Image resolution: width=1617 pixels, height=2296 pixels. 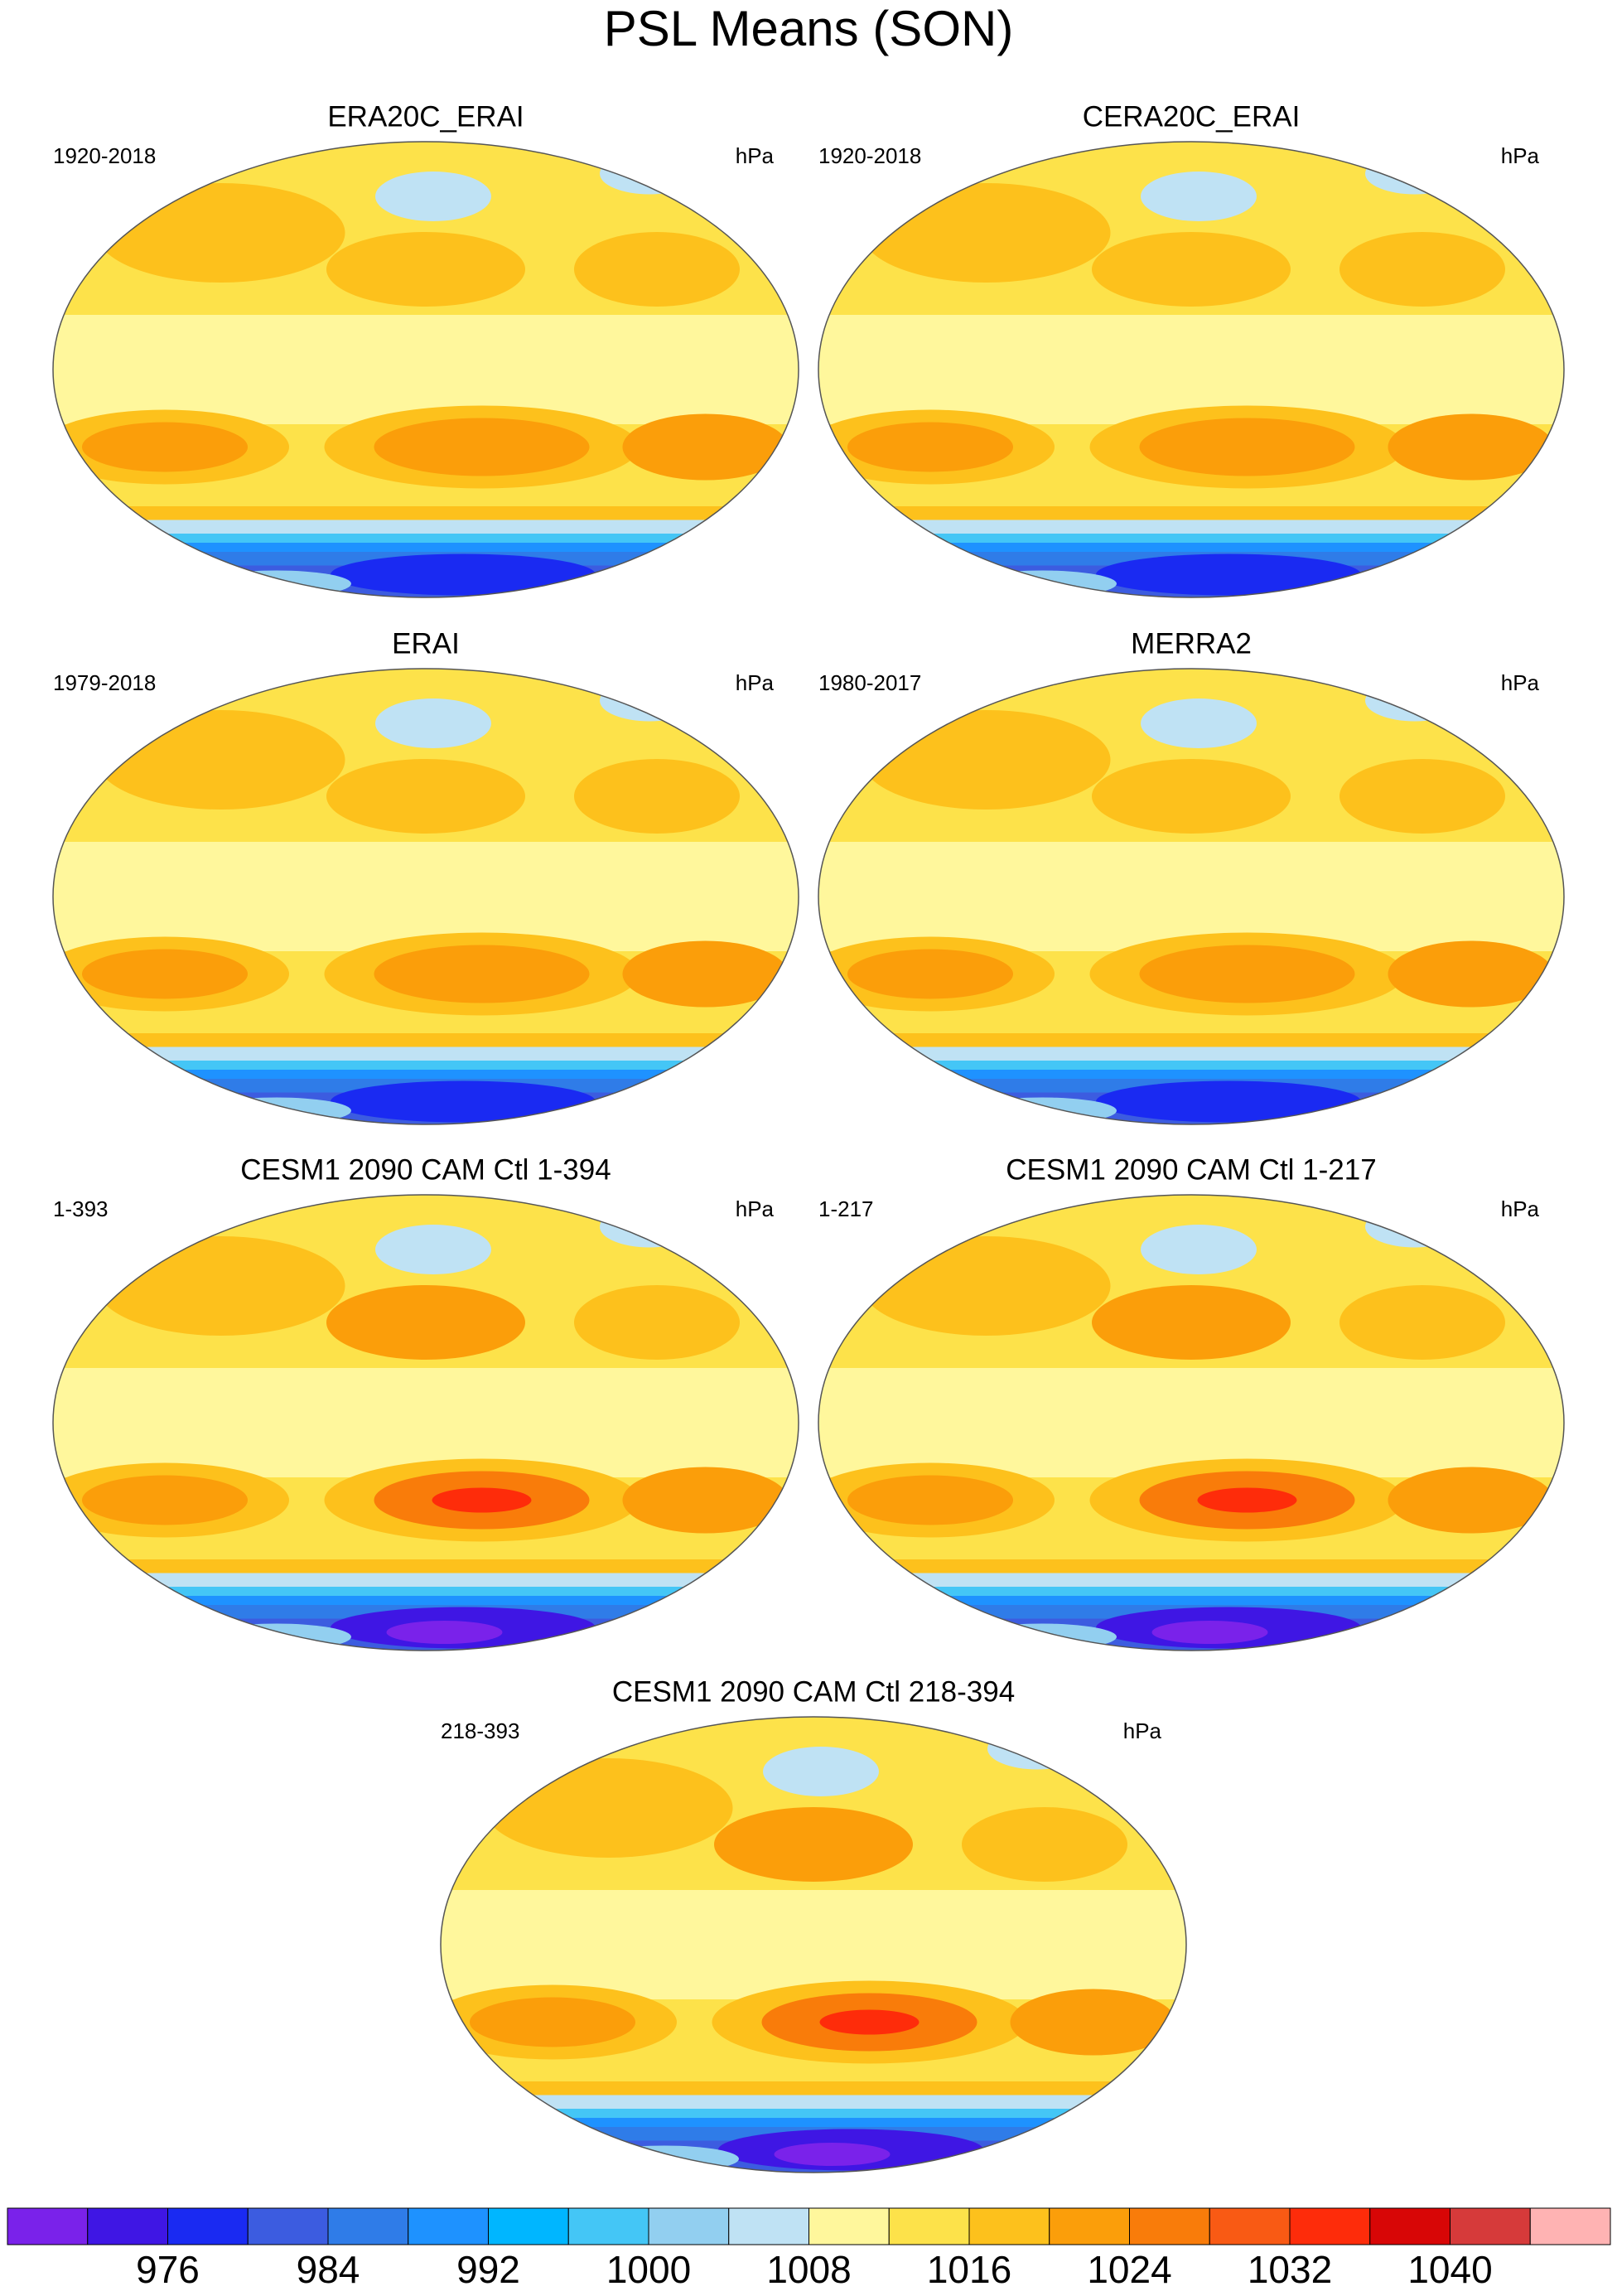 I want to click on panel-title: CESM1 2090 CAM Ctl 218-394, so click(x=813, y=1691).